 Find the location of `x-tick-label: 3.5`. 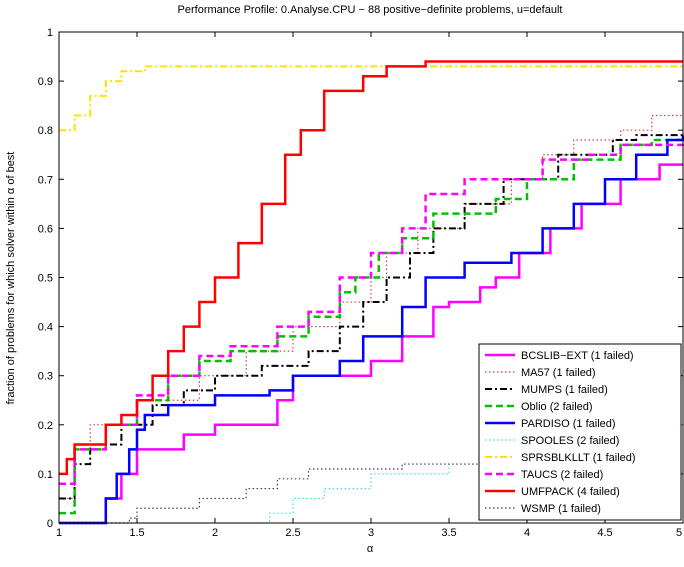

x-tick-label: 3.5 is located at coordinates (448, 533).